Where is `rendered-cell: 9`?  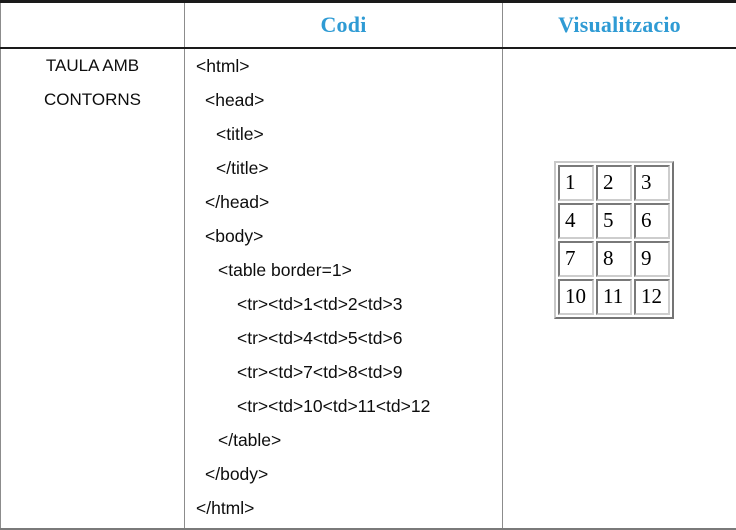
rendered-cell: 9 is located at coordinates (652, 259).